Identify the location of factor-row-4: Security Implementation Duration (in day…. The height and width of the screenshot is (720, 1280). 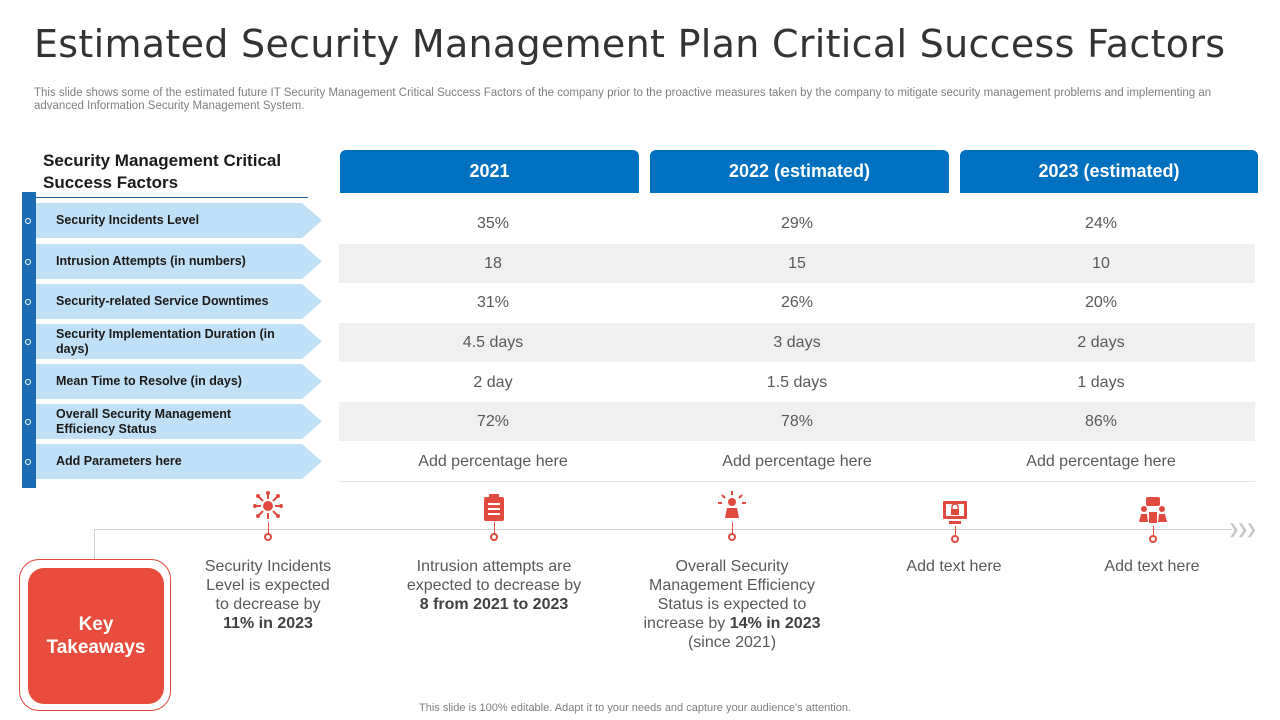
(179, 341).